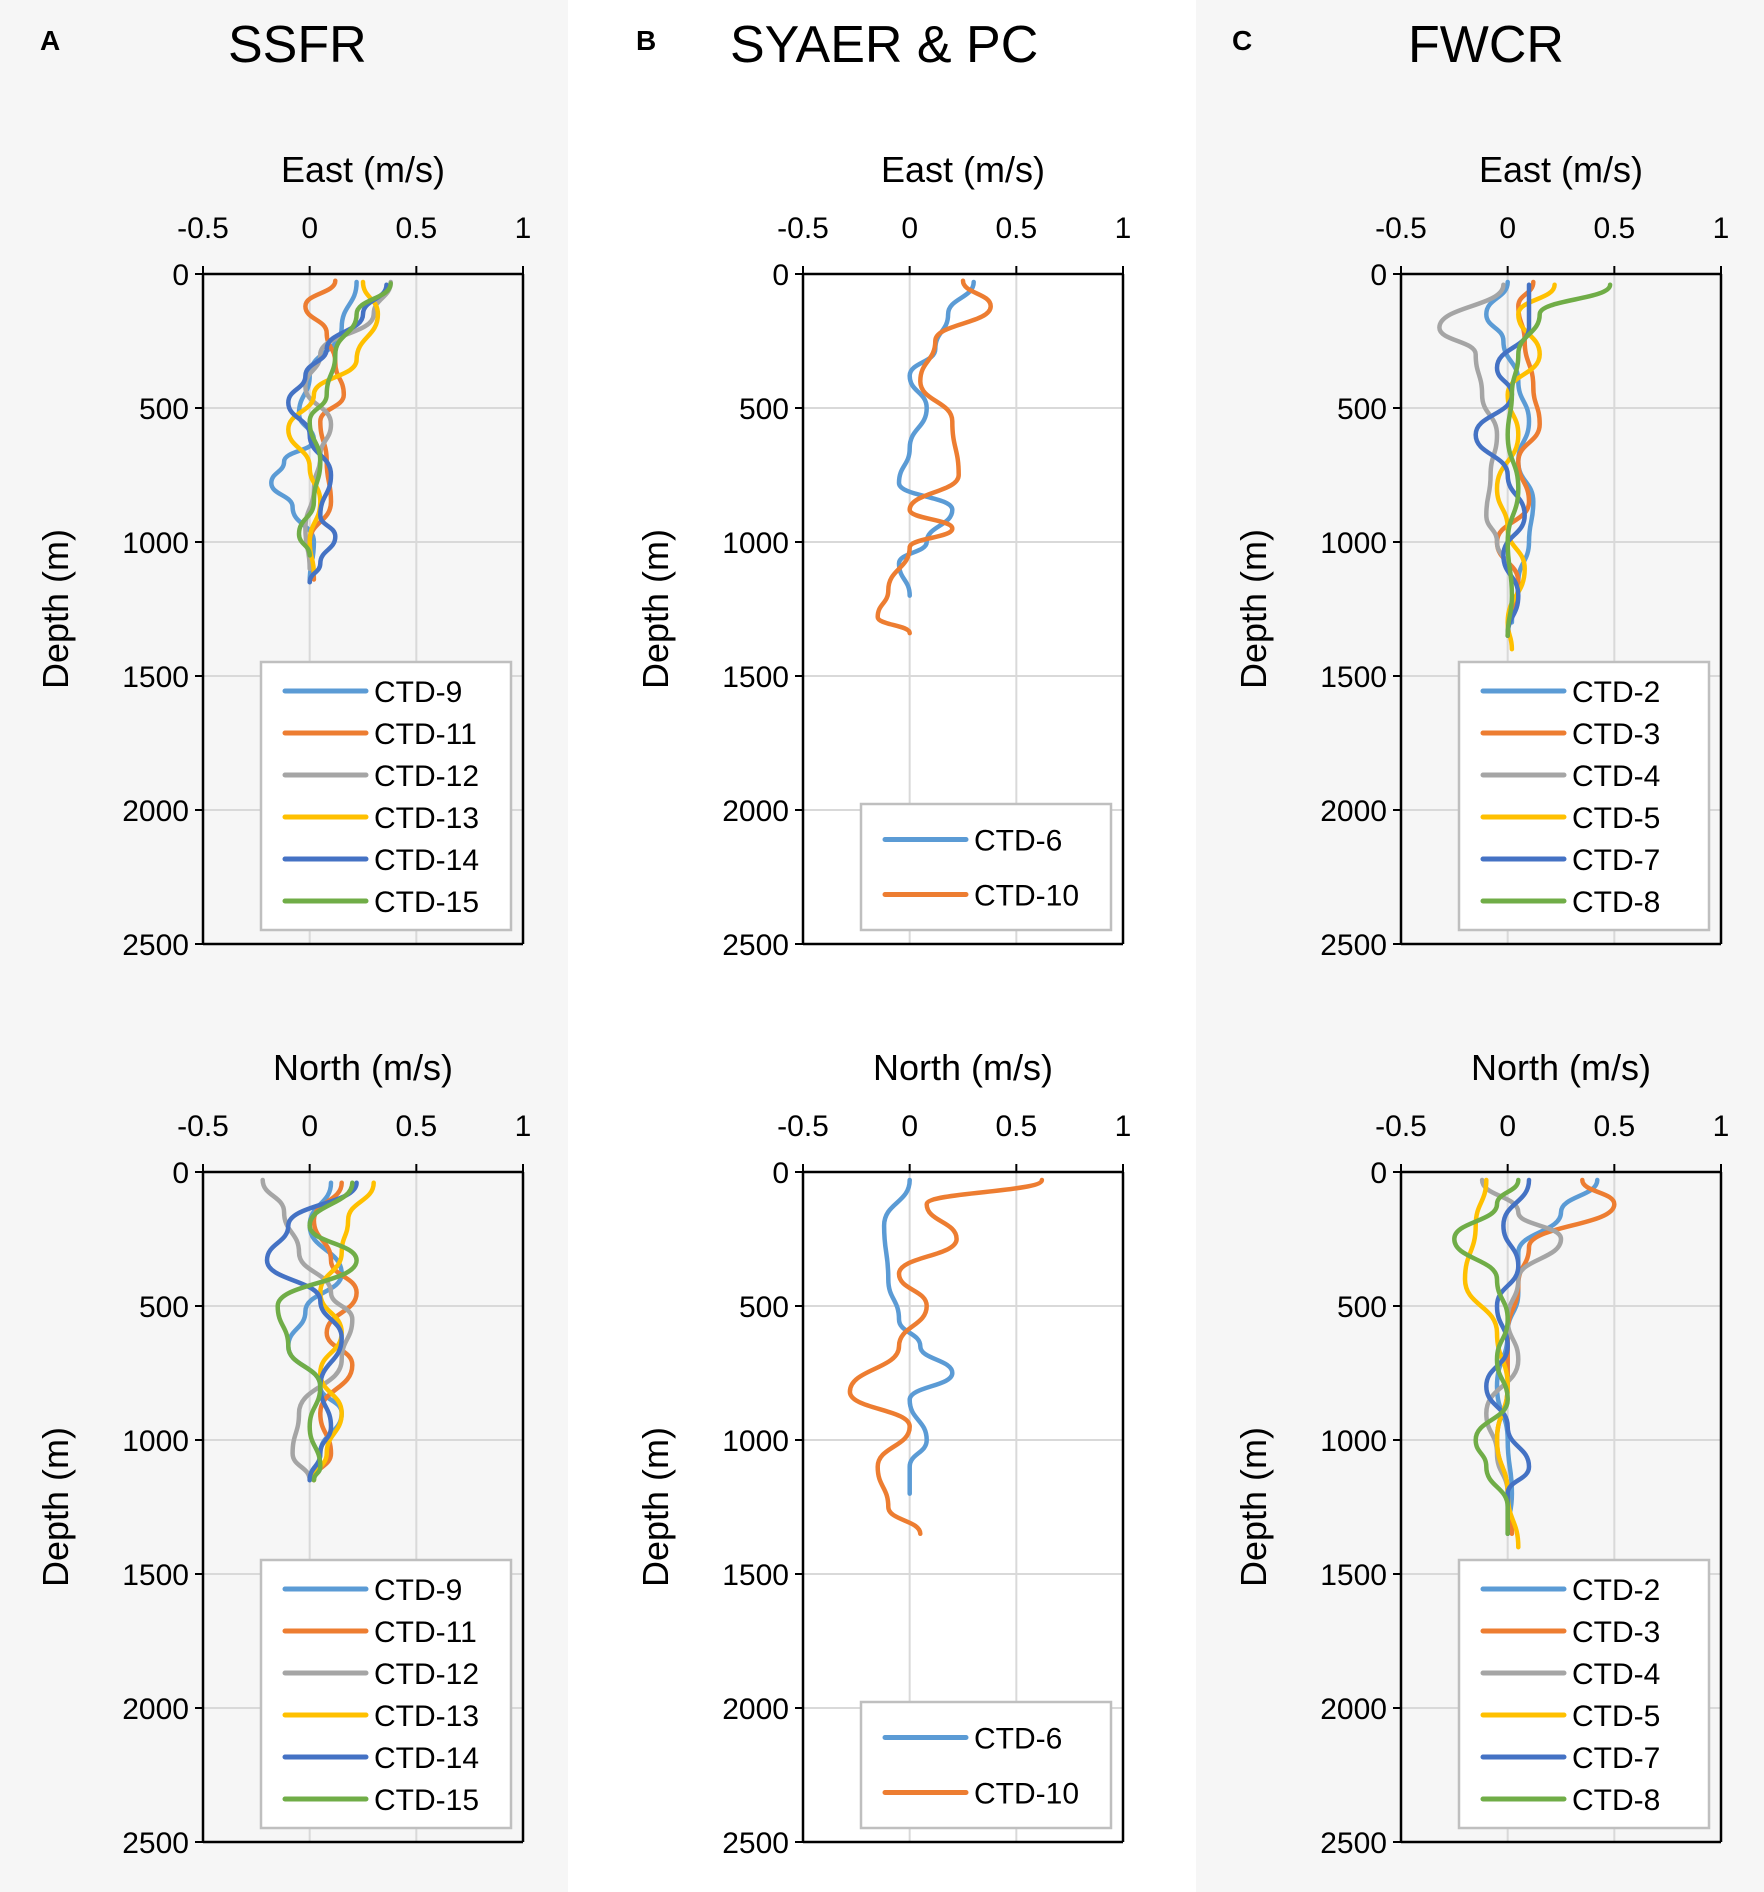 Image resolution: width=1764 pixels, height=1892 pixels. I want to click on chart-a-east-ytick-label: 0, so click(180, 275).